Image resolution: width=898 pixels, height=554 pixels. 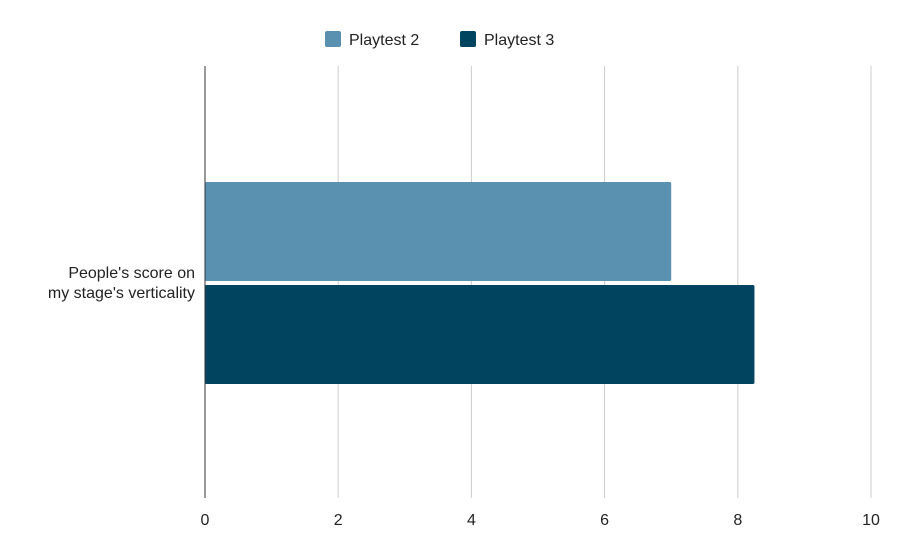 I want to click on category-label: People's score on, so click(x=131, y=273).